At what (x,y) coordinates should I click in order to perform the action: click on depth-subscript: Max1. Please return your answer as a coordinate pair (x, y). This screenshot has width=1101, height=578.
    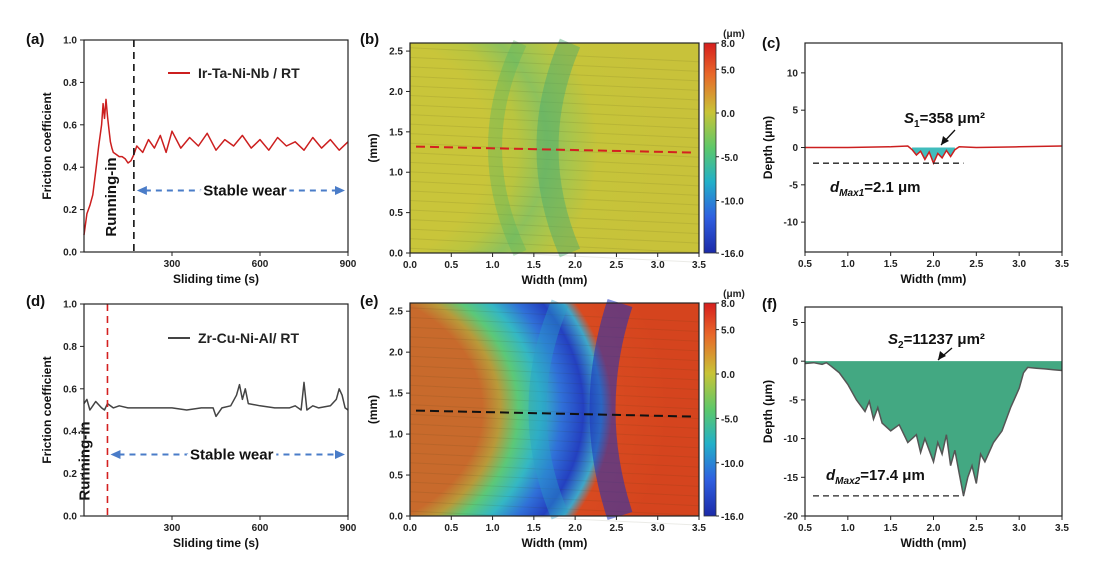
    Looking at the image, I should click on (851, 193).